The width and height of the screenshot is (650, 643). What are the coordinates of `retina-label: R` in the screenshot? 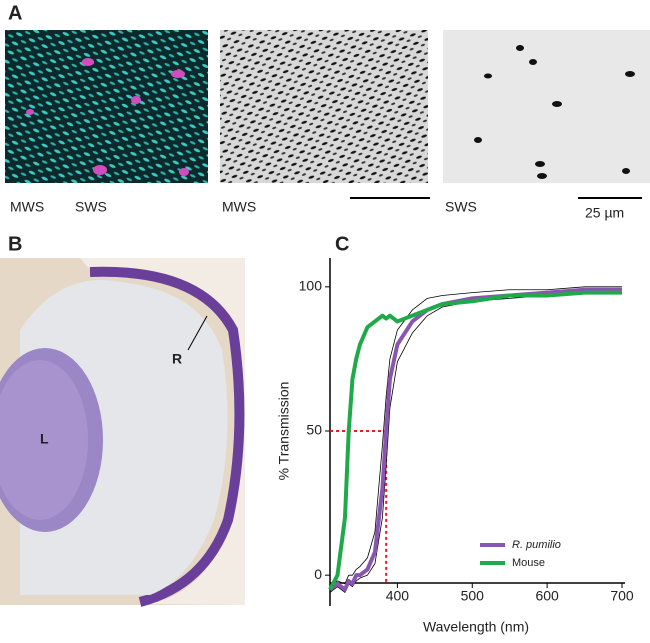 It's located at (177, 359).